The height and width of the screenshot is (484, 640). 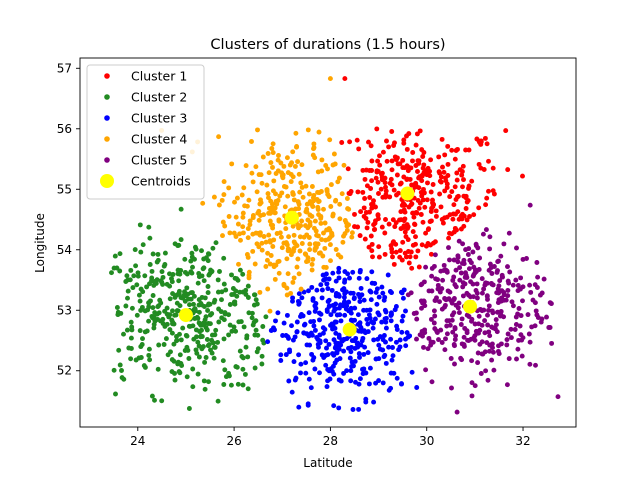 I want to click on x-tick-label: 30, so click(x=426, y=441).